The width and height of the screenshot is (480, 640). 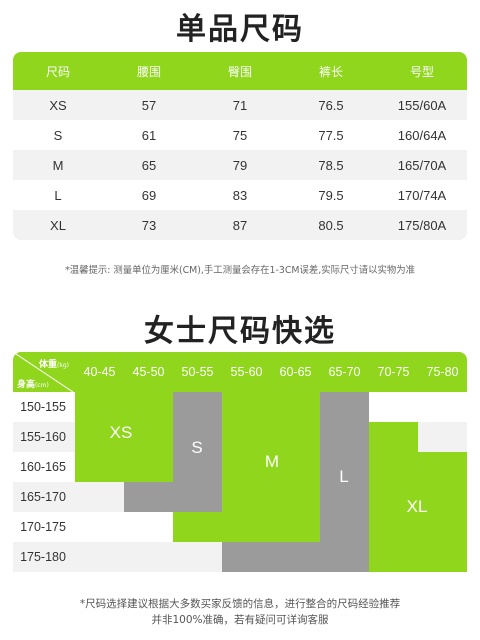 I want to click on size-advice-note-line2: 并非100%准确，若有疑问可详询客服, so click(x=240, y=620).